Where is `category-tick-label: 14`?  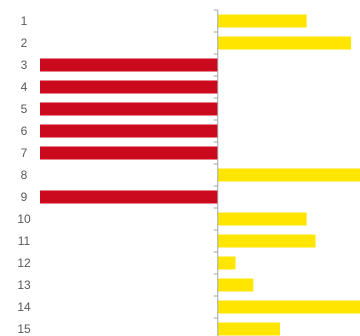 category-tick-label: 14 is located at coordinates (24, 307).